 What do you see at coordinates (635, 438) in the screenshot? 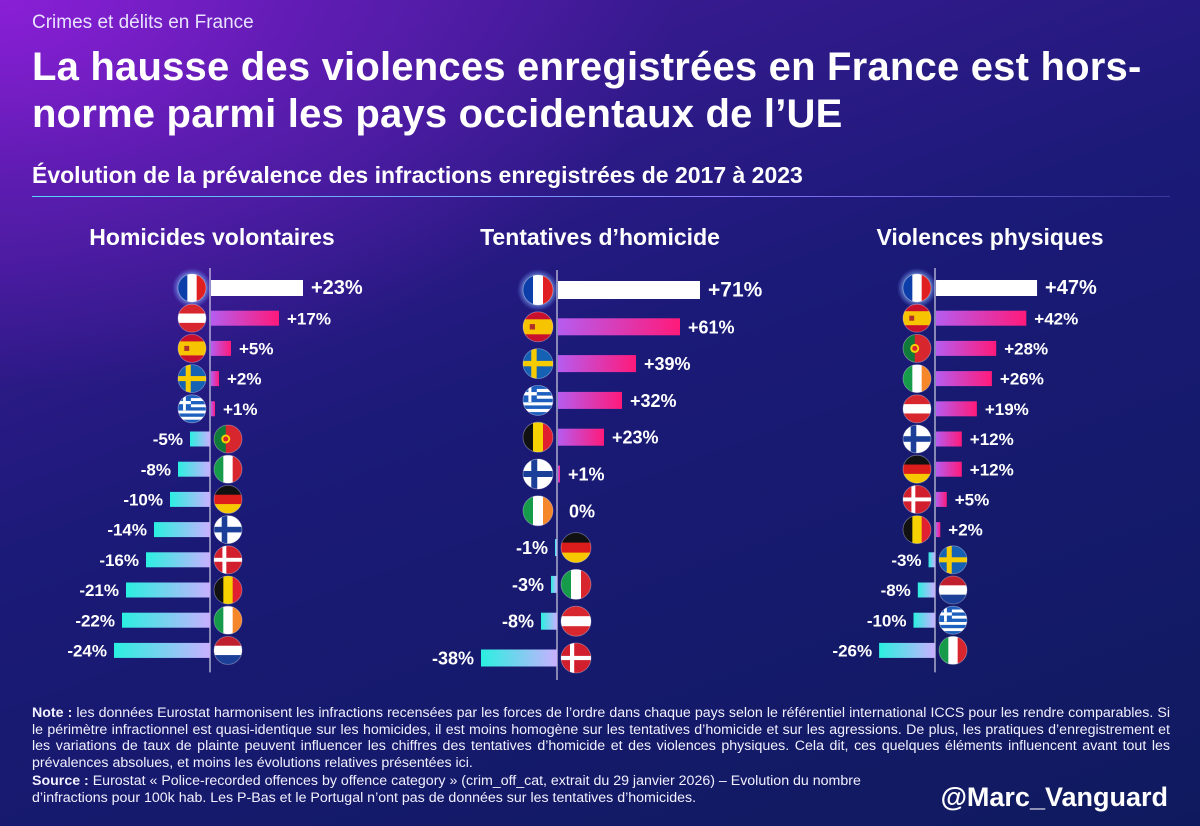
I see `data-label: +23%` at bounding box center [635, 438].